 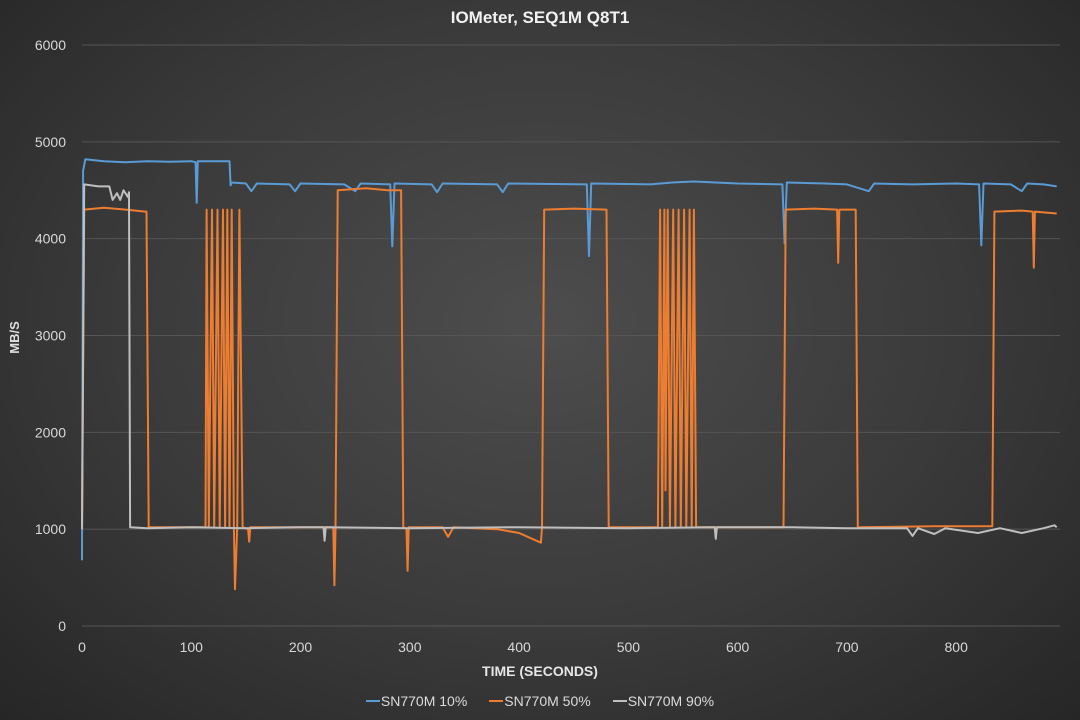 I want to click on legend-label: SN770M 50%, so click(x=547, y=701).